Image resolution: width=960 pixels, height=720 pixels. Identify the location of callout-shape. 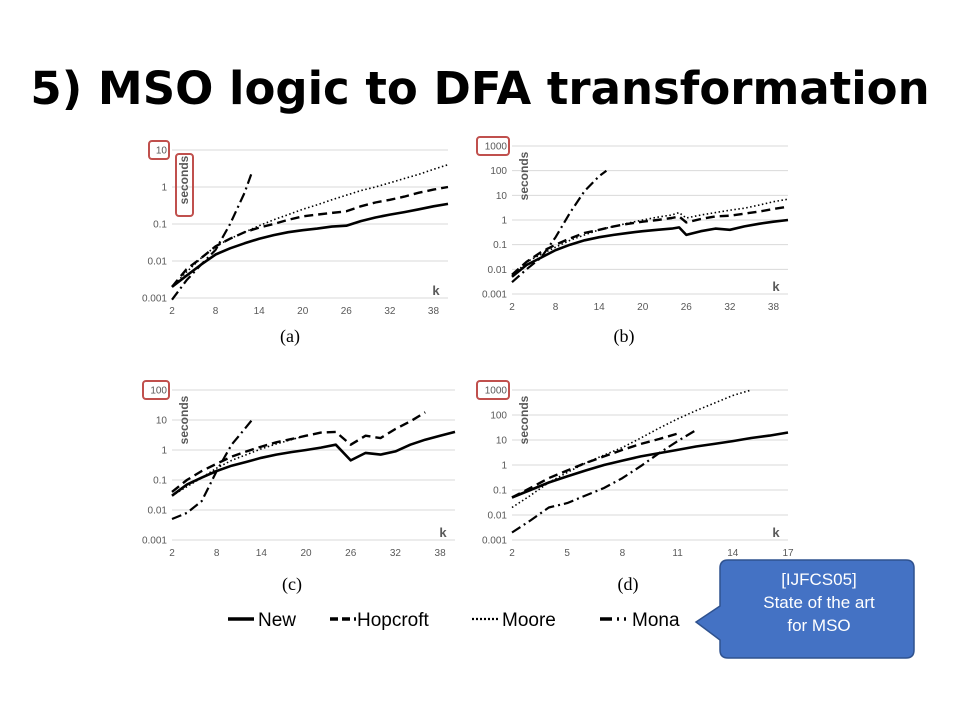
(804, 609).